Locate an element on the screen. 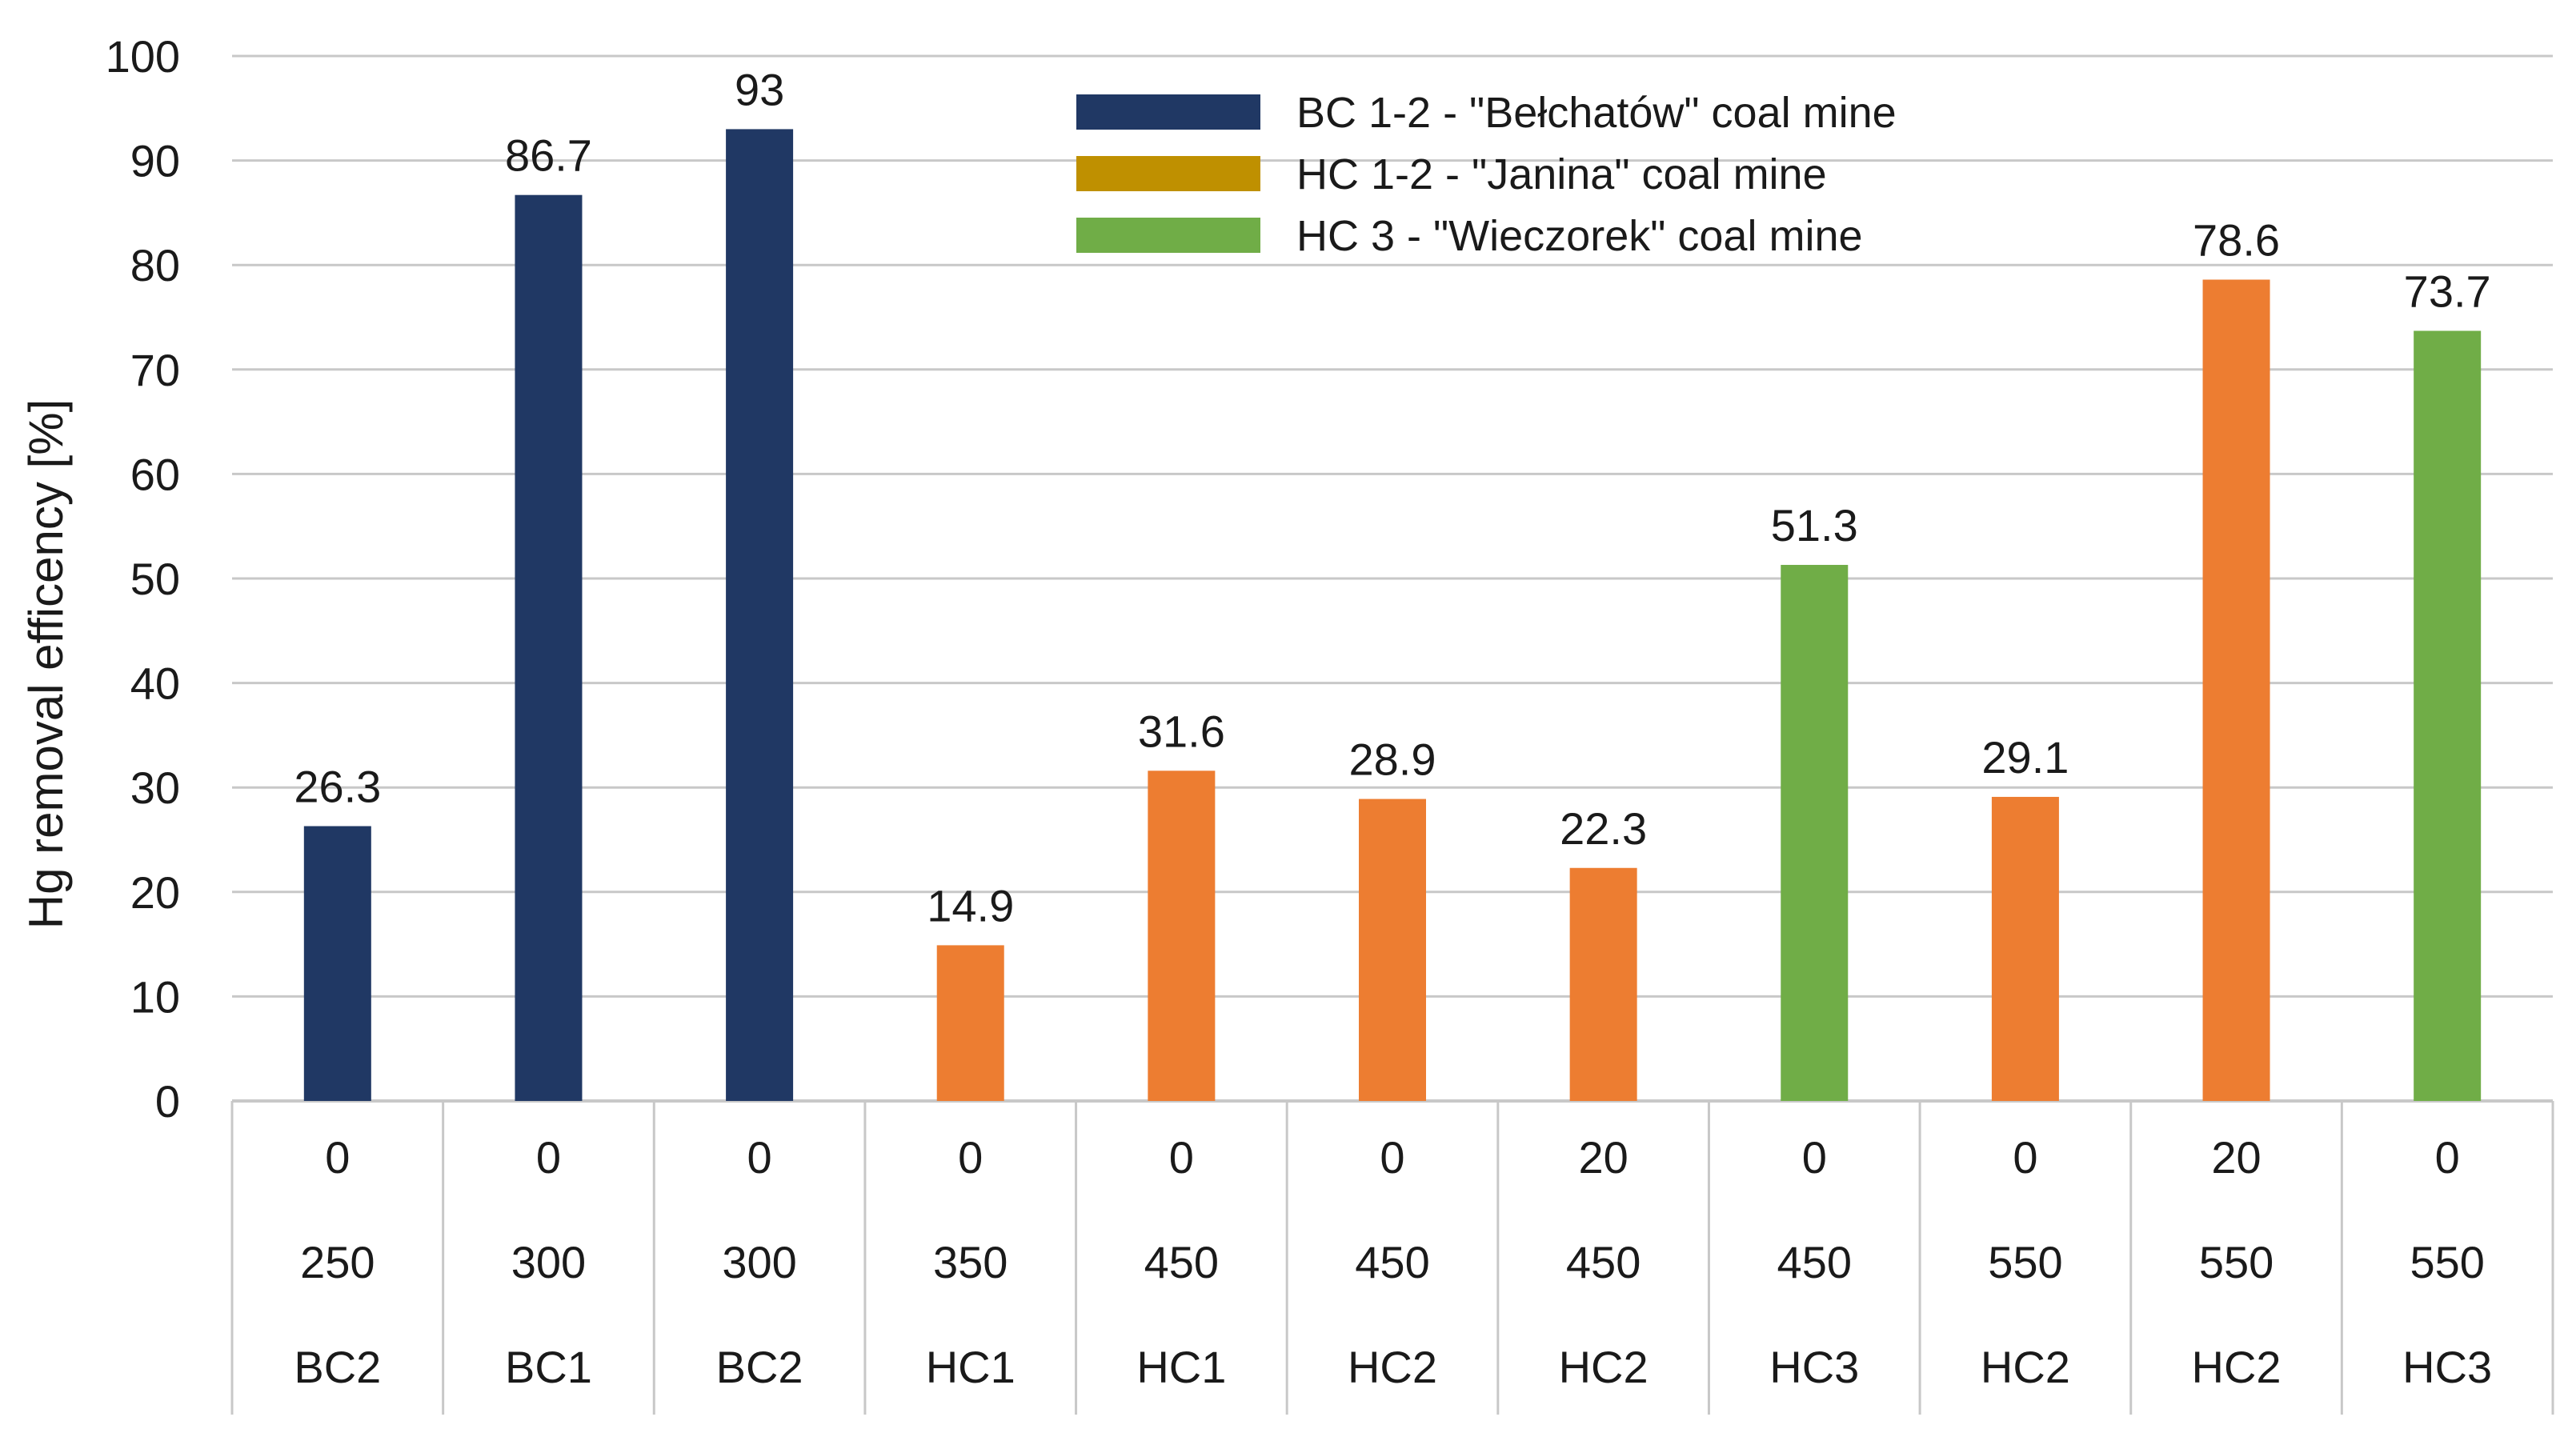  category-label: 350 is located at coordinates (970, 1262).